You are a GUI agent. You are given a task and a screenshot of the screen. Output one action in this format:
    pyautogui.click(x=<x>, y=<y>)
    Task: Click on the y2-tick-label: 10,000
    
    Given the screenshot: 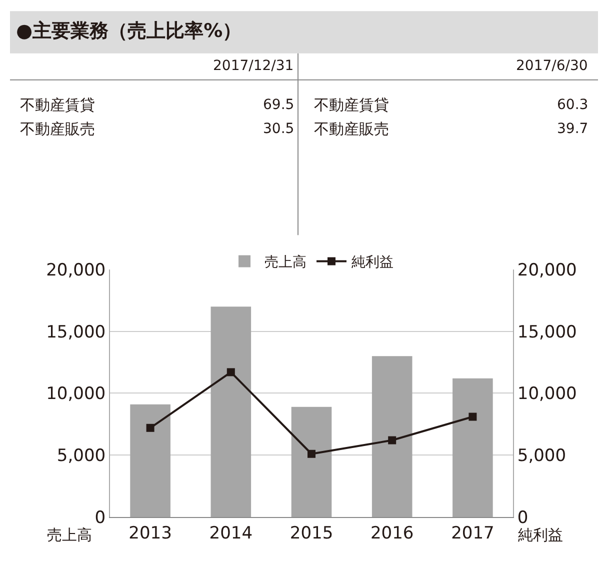 What is the action you would take?
    pyautogui.click(x=547, y=394)
    